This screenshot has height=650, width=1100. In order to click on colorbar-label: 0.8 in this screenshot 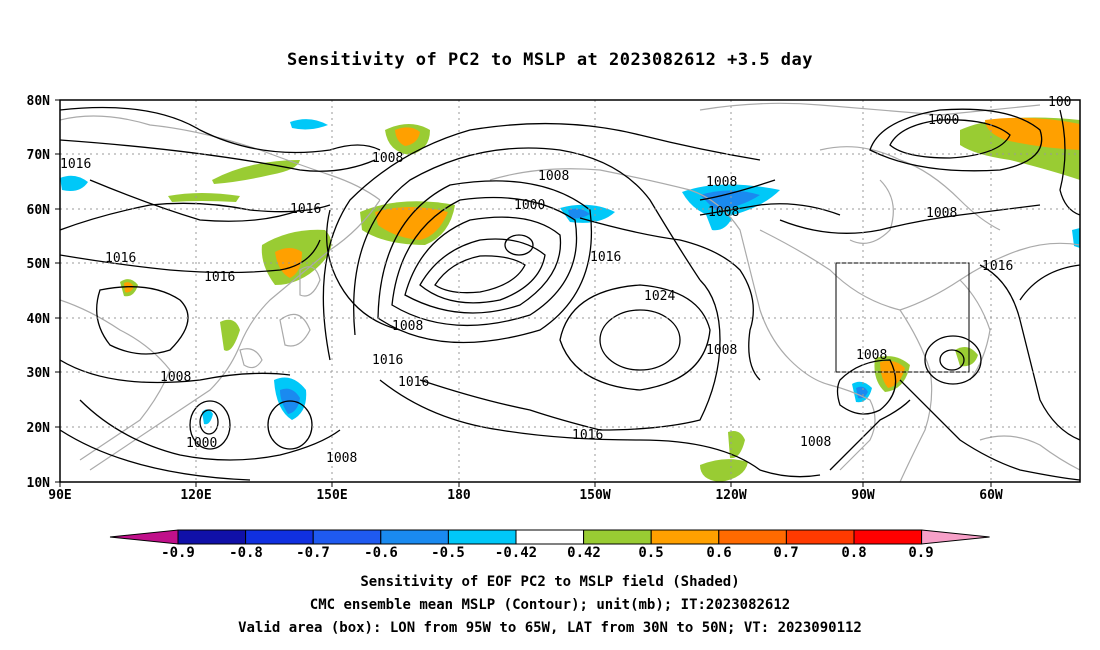, I will do `click(853, 553)`.